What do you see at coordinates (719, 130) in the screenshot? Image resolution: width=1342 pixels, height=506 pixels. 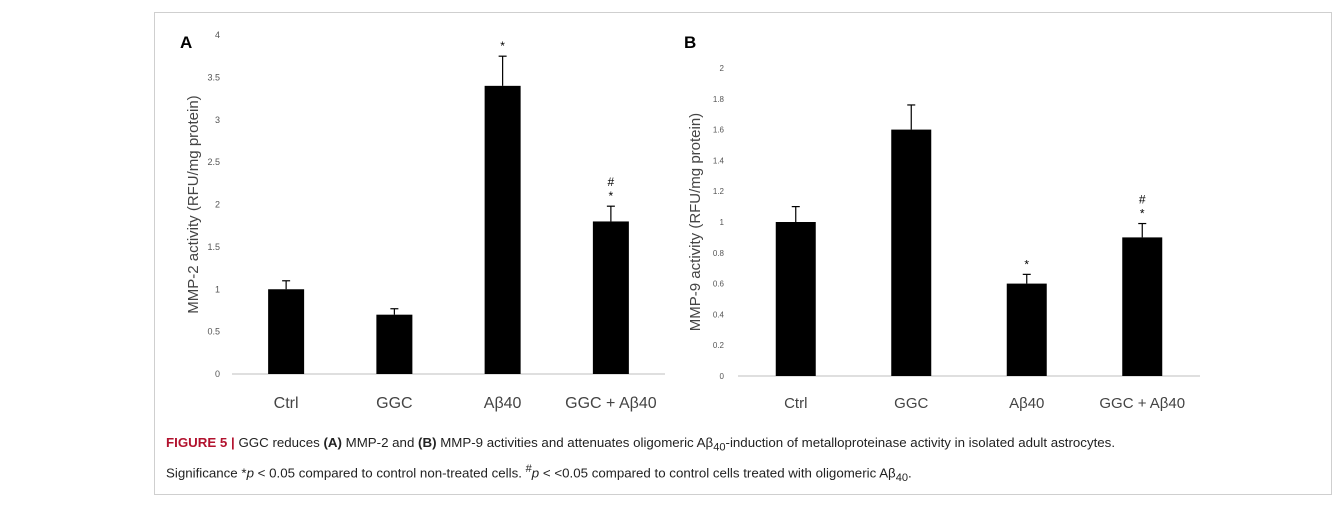 I see `y-tick-label: 1.6` at bounding box center [719, 130].